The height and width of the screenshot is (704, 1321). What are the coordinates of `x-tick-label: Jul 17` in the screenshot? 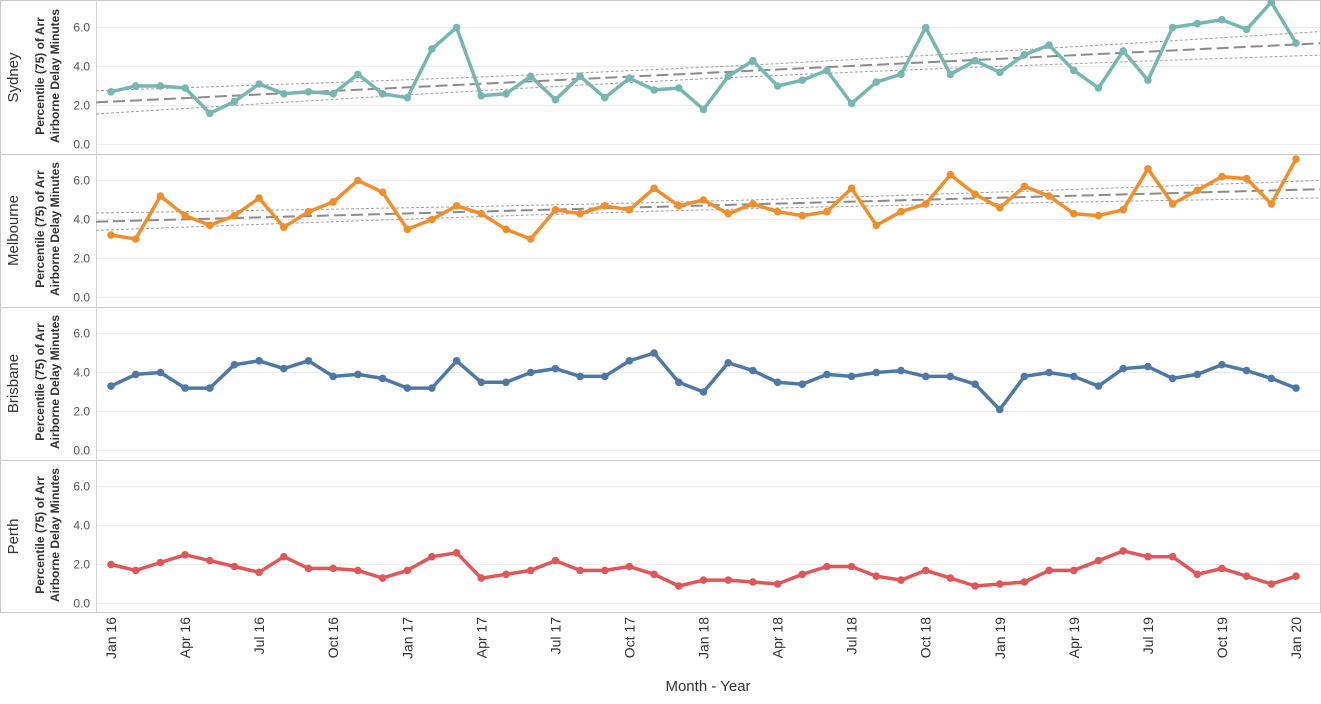 It's located at (555, 636).